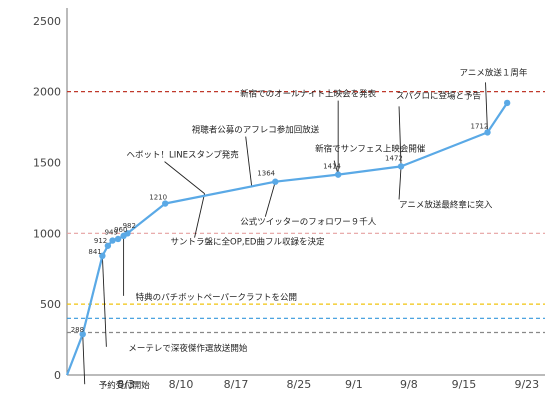 The image size is (559, 400). What do you see at coordinates (57, 375) in the screenshot?
I see `y-tick-label: 0` at bounding box center [57, 375].